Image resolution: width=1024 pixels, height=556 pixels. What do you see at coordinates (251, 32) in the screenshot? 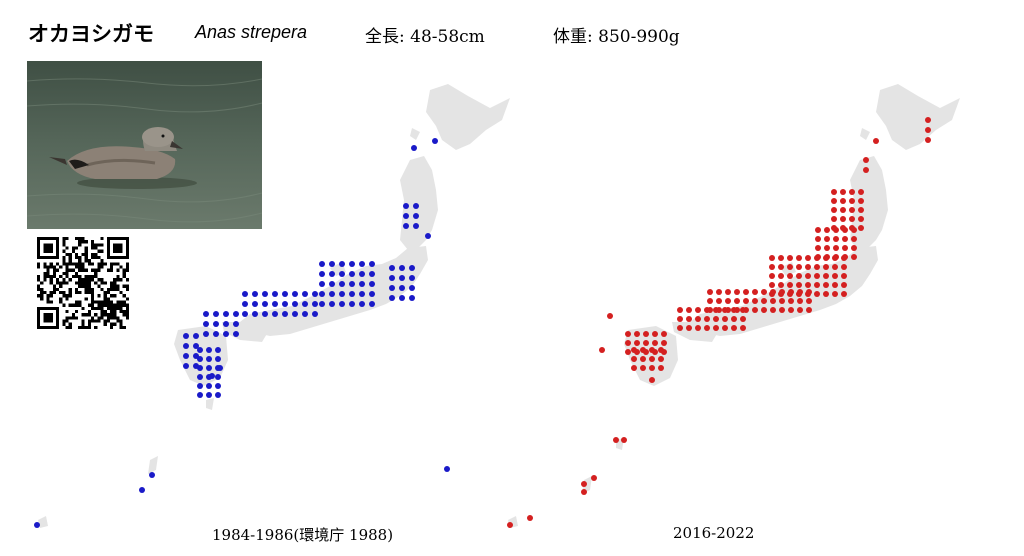
I see `species-scientific-name: Anas strepera` at bounding box center [251, 32].